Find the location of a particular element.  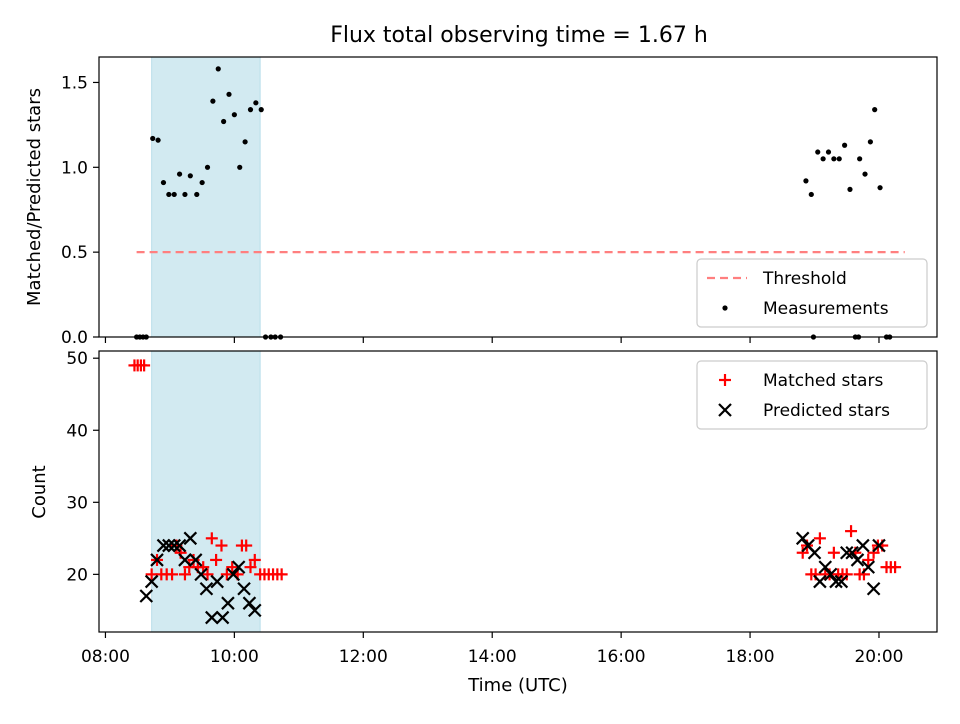

y-tick-label: 40 is located at coordinates (77, 431).